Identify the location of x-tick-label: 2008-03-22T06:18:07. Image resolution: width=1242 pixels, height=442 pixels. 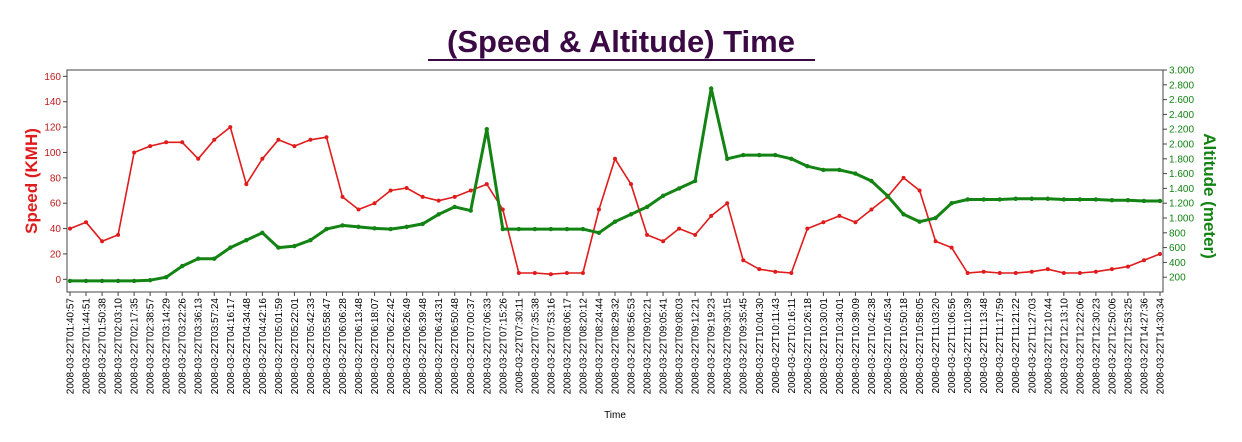
(375, 346).